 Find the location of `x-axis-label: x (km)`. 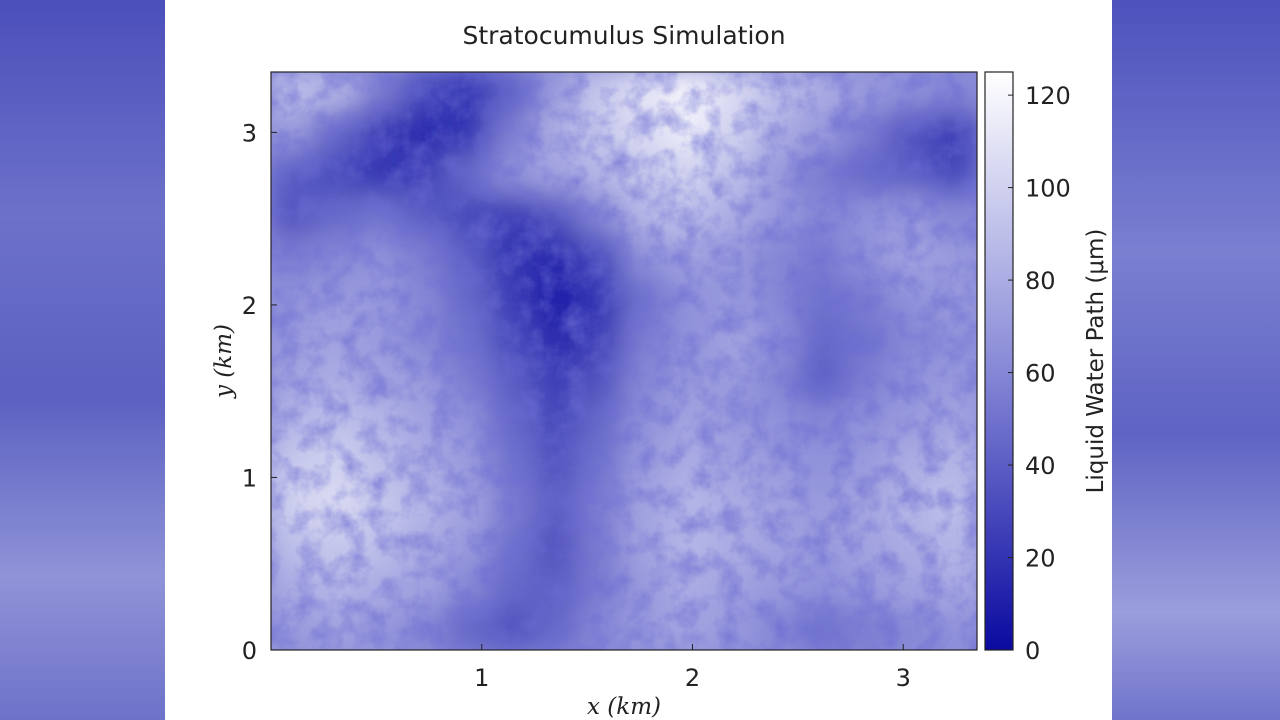

x-axis-label: x (km) is located at coordinates (624, 707).